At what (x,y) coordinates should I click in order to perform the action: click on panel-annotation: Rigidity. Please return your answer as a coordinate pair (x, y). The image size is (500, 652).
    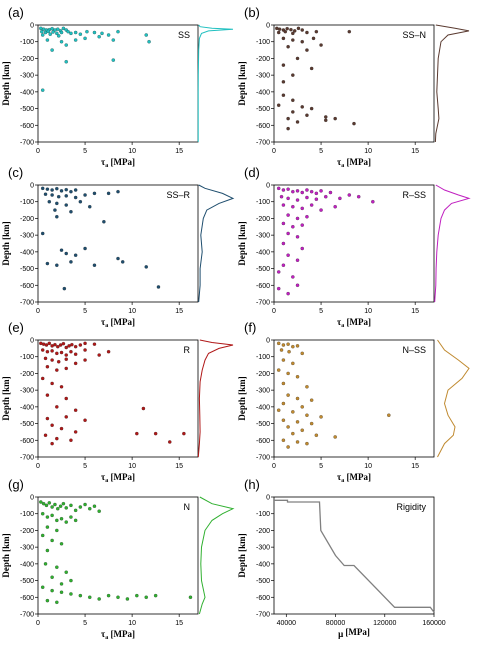
    Looking at the image, I should click on (411, 507).